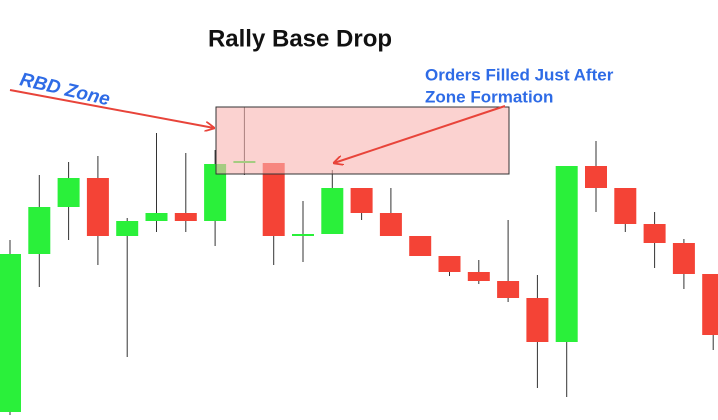 This screenshot has height=420, width=718. What do you see at coordinates (519, 74) in the screenshot?
I see `annotation: Orders Filled Just After` at bounding box center [519, 74].